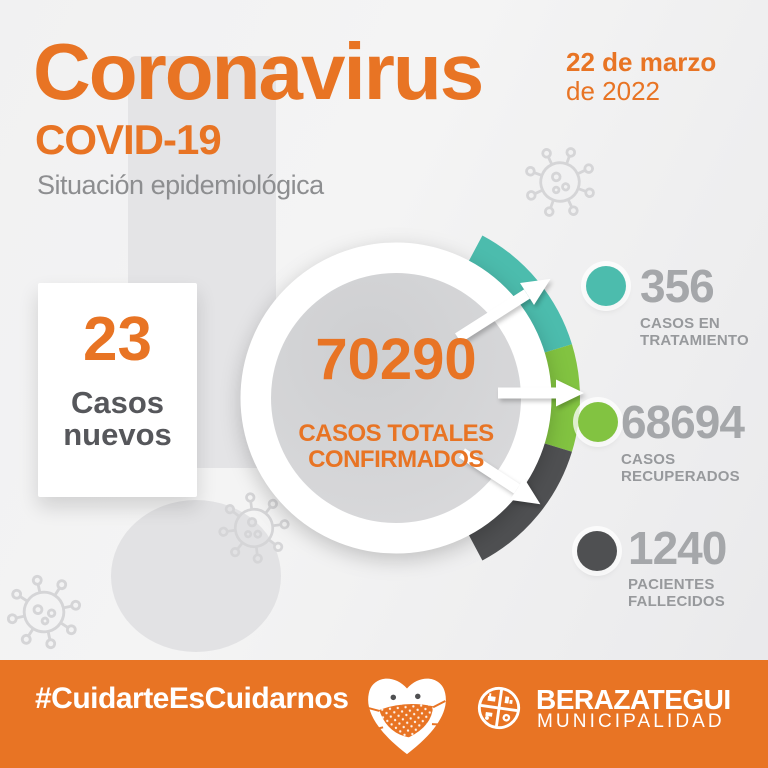 This screenshot has width=768, height=768. What do you see at coordinates (641, 62) in the screenshot?
I see `report-date-line1: 22 de marzo` at bounding box center [641, 62].